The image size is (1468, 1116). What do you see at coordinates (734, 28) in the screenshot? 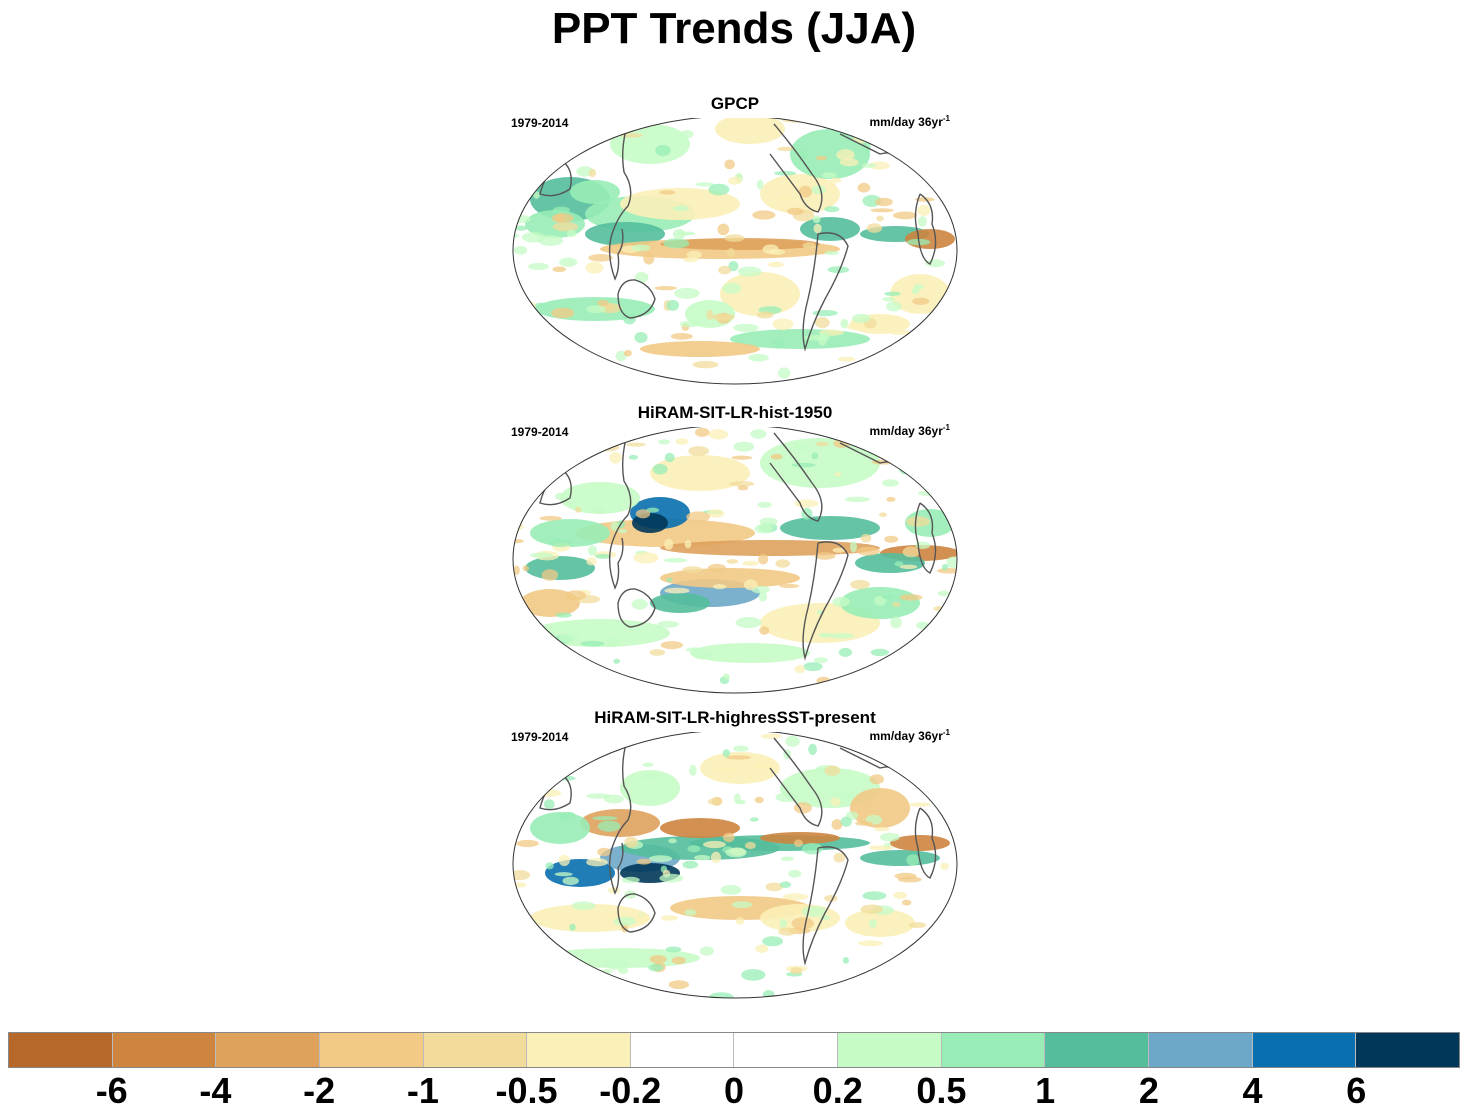
I see `chart-title: PPT Trends (JJA)` at bounding box center [734, 28].